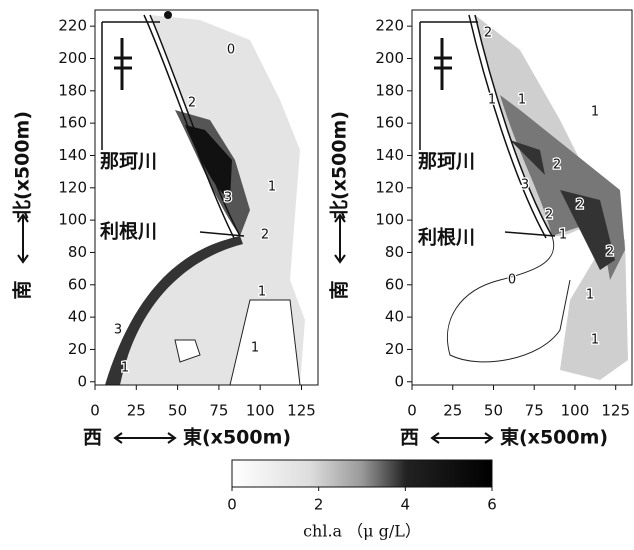 The width and height of the screenshot is (634, 550). What do you see at coordinates (319, 505) in the screenshot?
I see `colorbar-tick-label: 2` at bounding box center [319, 505].